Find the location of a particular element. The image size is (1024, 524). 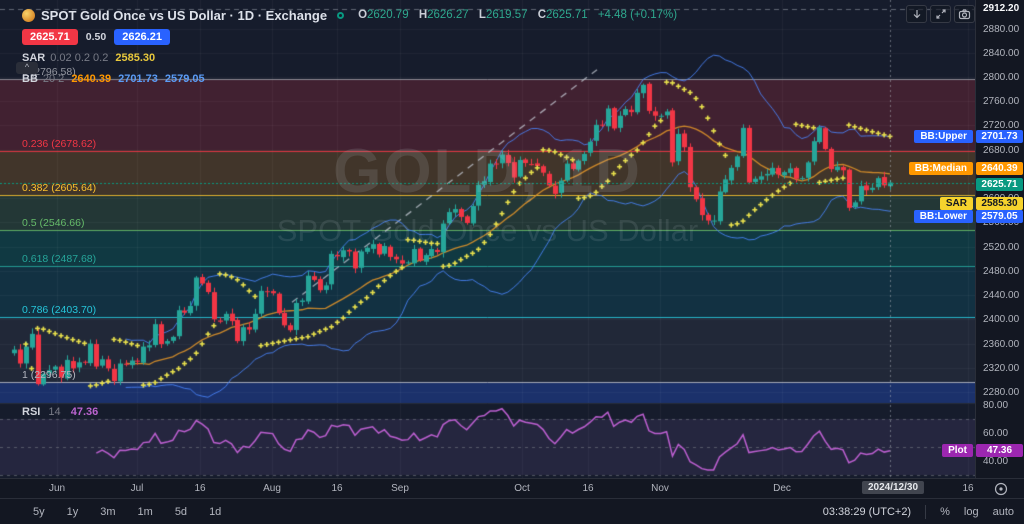

change-value: +4.48 (+0.17%) is located at coordinates (637, 15).